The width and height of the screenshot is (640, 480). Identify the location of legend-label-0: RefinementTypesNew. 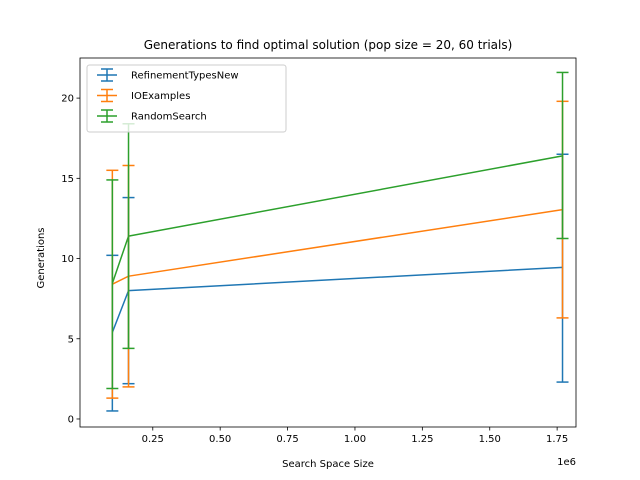
(185, 76).